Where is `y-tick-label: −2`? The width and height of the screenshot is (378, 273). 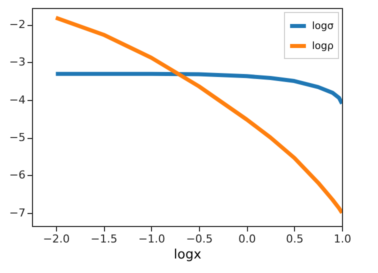 y-tick-label: −2 is located at coordinates (17, 25).